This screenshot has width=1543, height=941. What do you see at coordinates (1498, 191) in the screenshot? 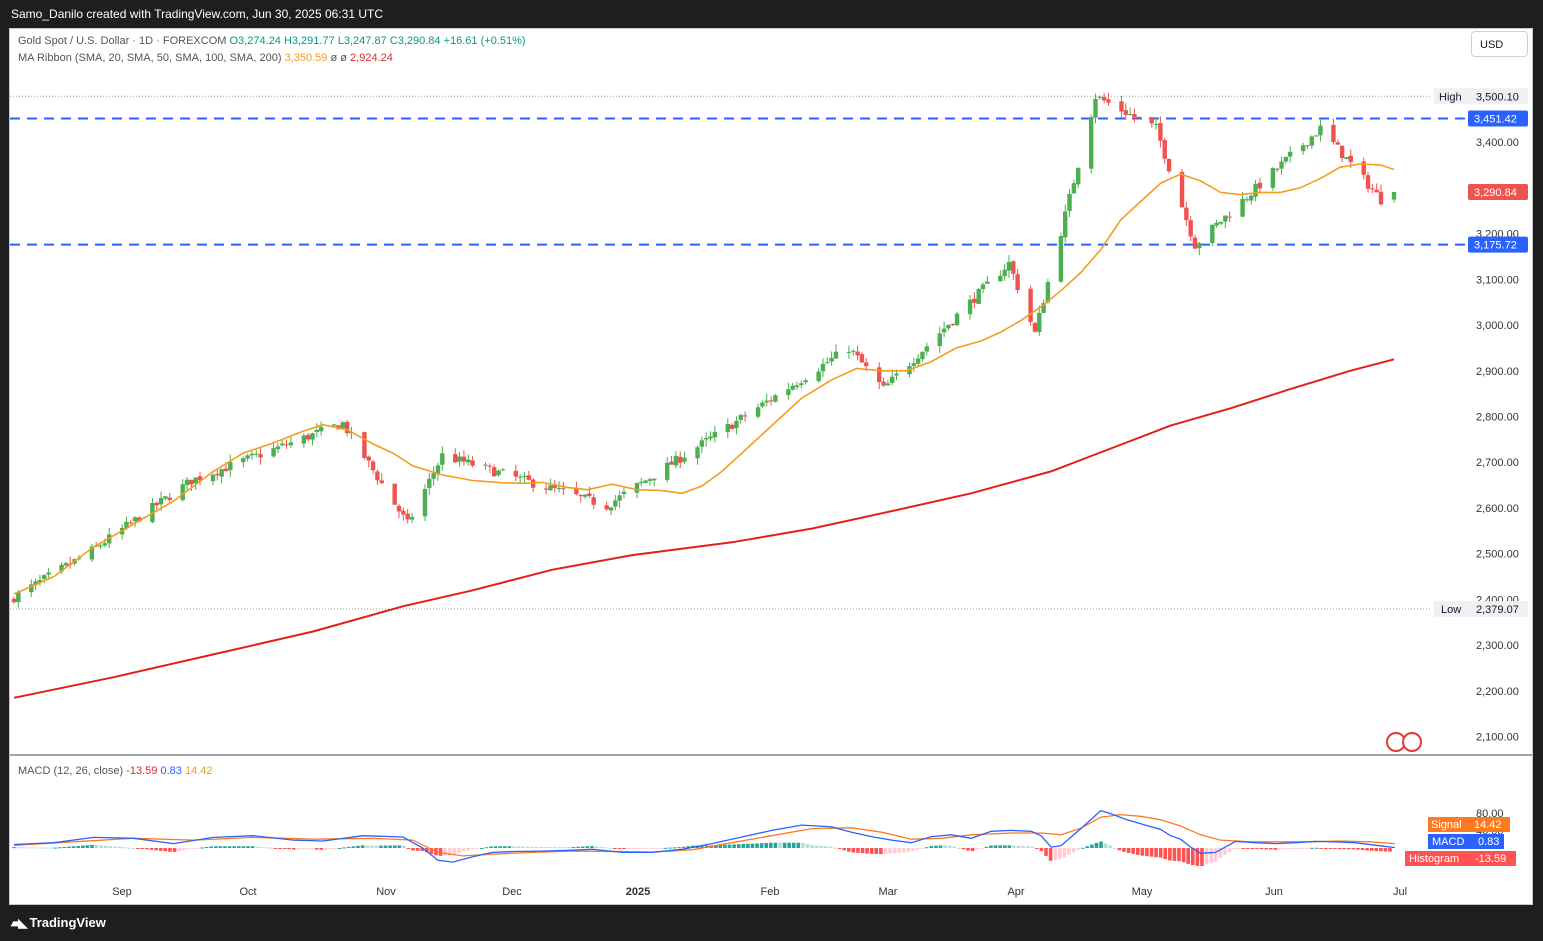
I see `last-price-tag-bg` at bounding box center [1498, 191].